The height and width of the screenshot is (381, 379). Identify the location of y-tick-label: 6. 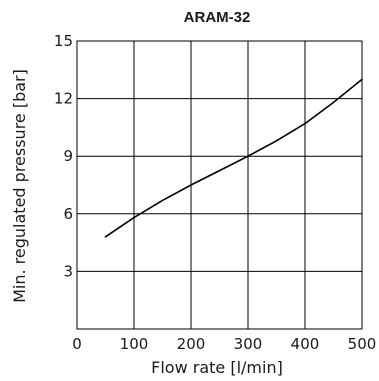
(68, 214).